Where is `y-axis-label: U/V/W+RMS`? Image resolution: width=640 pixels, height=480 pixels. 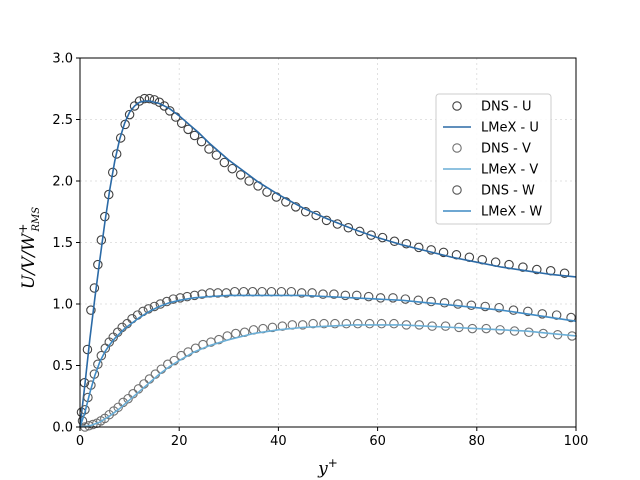
y-axis-label: U/V/W+RMS is located at coordinates (29, 248).